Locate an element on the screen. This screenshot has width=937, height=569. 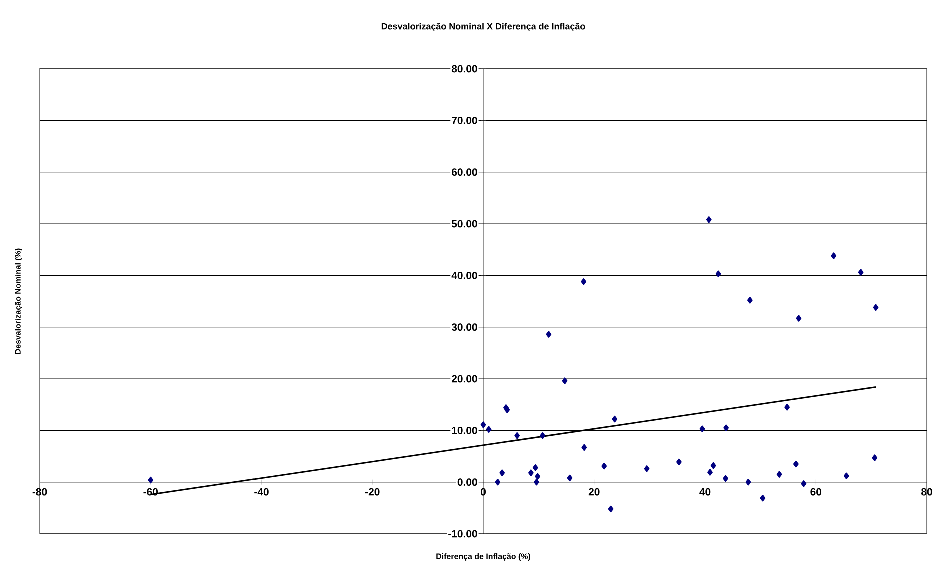
y-tick-label: 70.00 is located at coordinates (465, 120).